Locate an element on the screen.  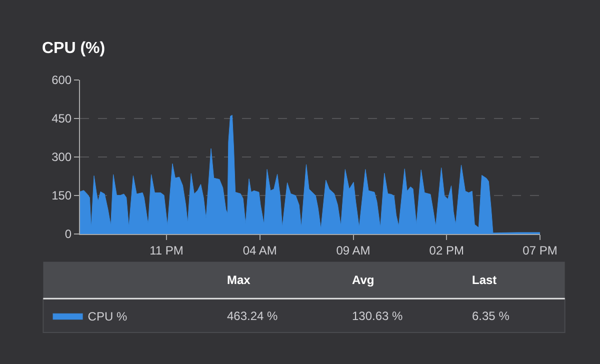
y-tick-label: 300 is located at coordinates (62, 157).